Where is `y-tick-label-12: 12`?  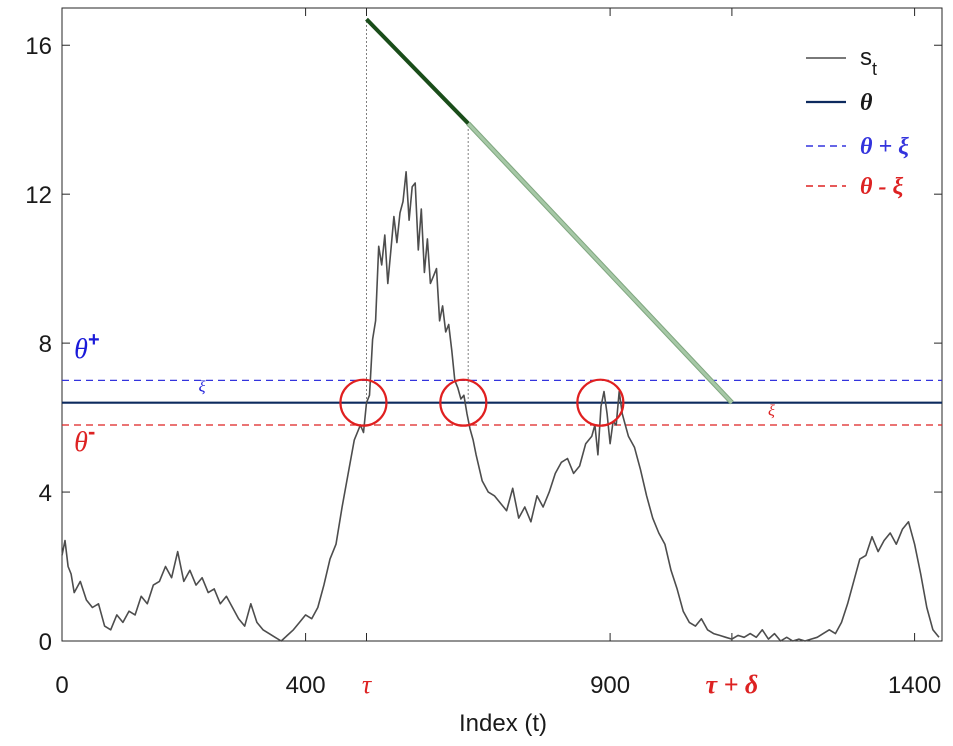
y-tick-label-12: 12 is located at coordinates (38, 195).